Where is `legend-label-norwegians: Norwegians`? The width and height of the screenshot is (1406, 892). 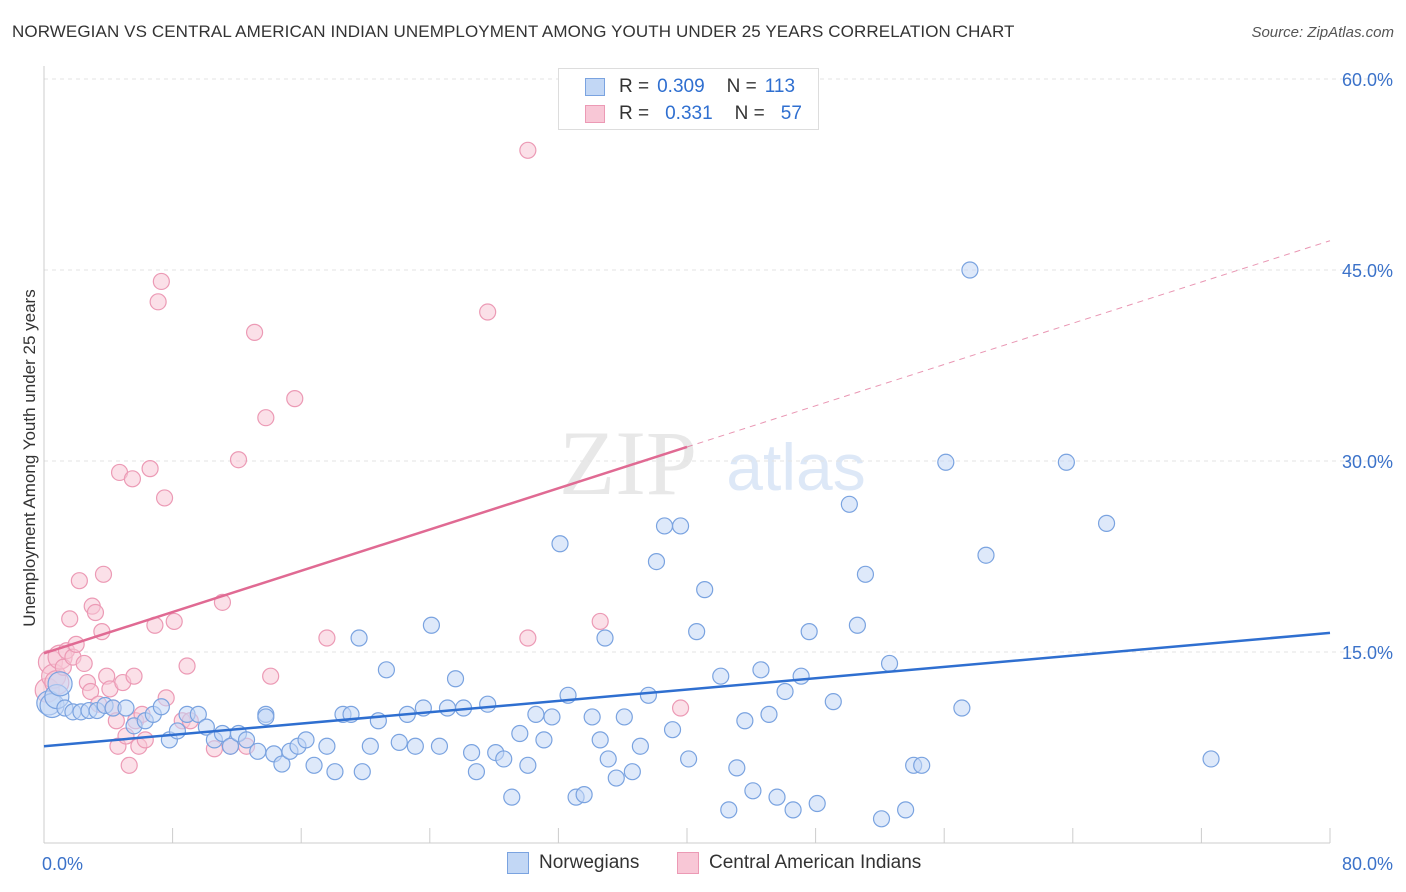 legend-label-norwegians: Norwegians is located at coordinates (589, 862).